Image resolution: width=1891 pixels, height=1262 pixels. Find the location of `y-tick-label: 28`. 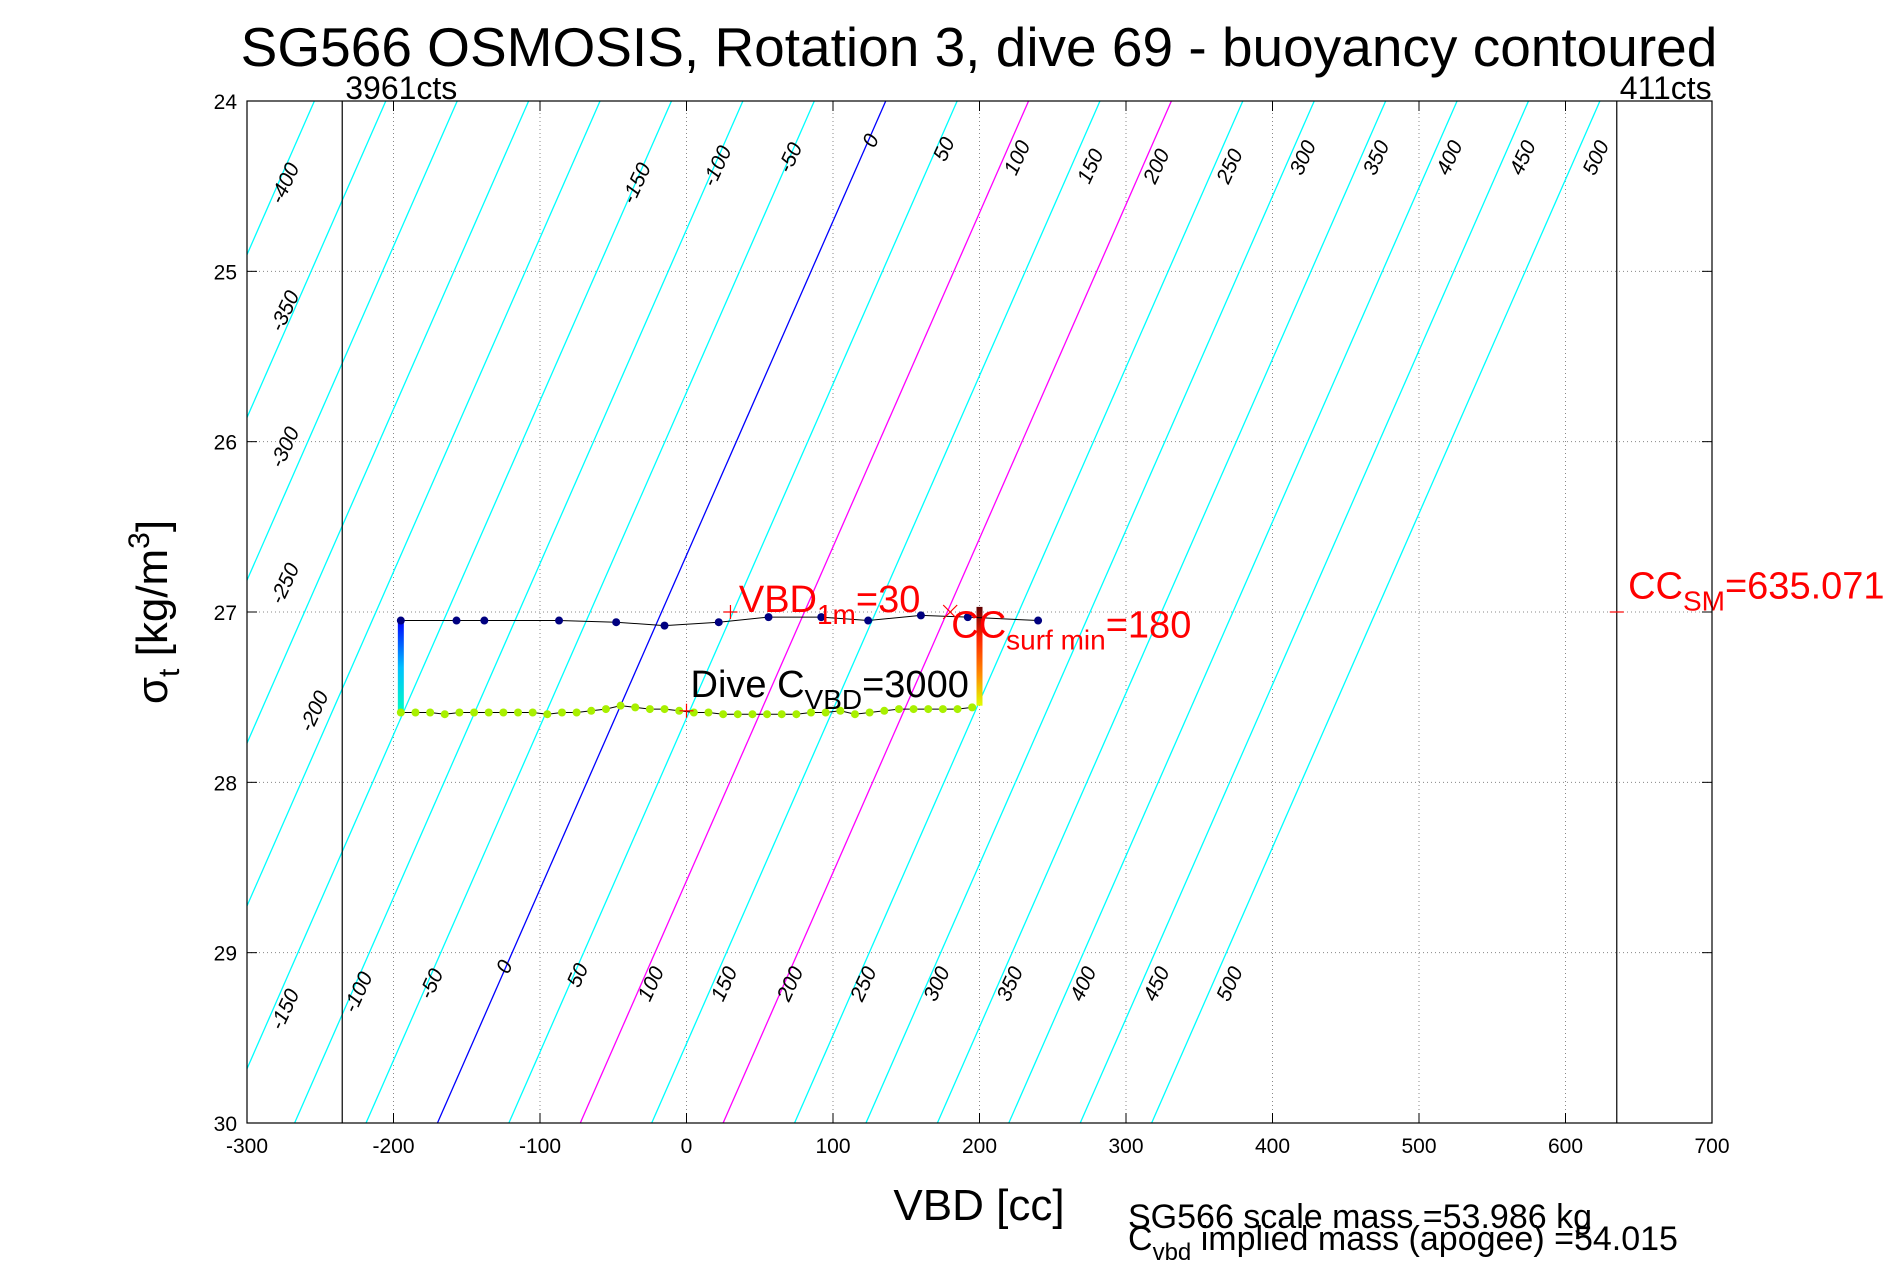

y-tick-label: 28 is located at coordinates (225, 783).